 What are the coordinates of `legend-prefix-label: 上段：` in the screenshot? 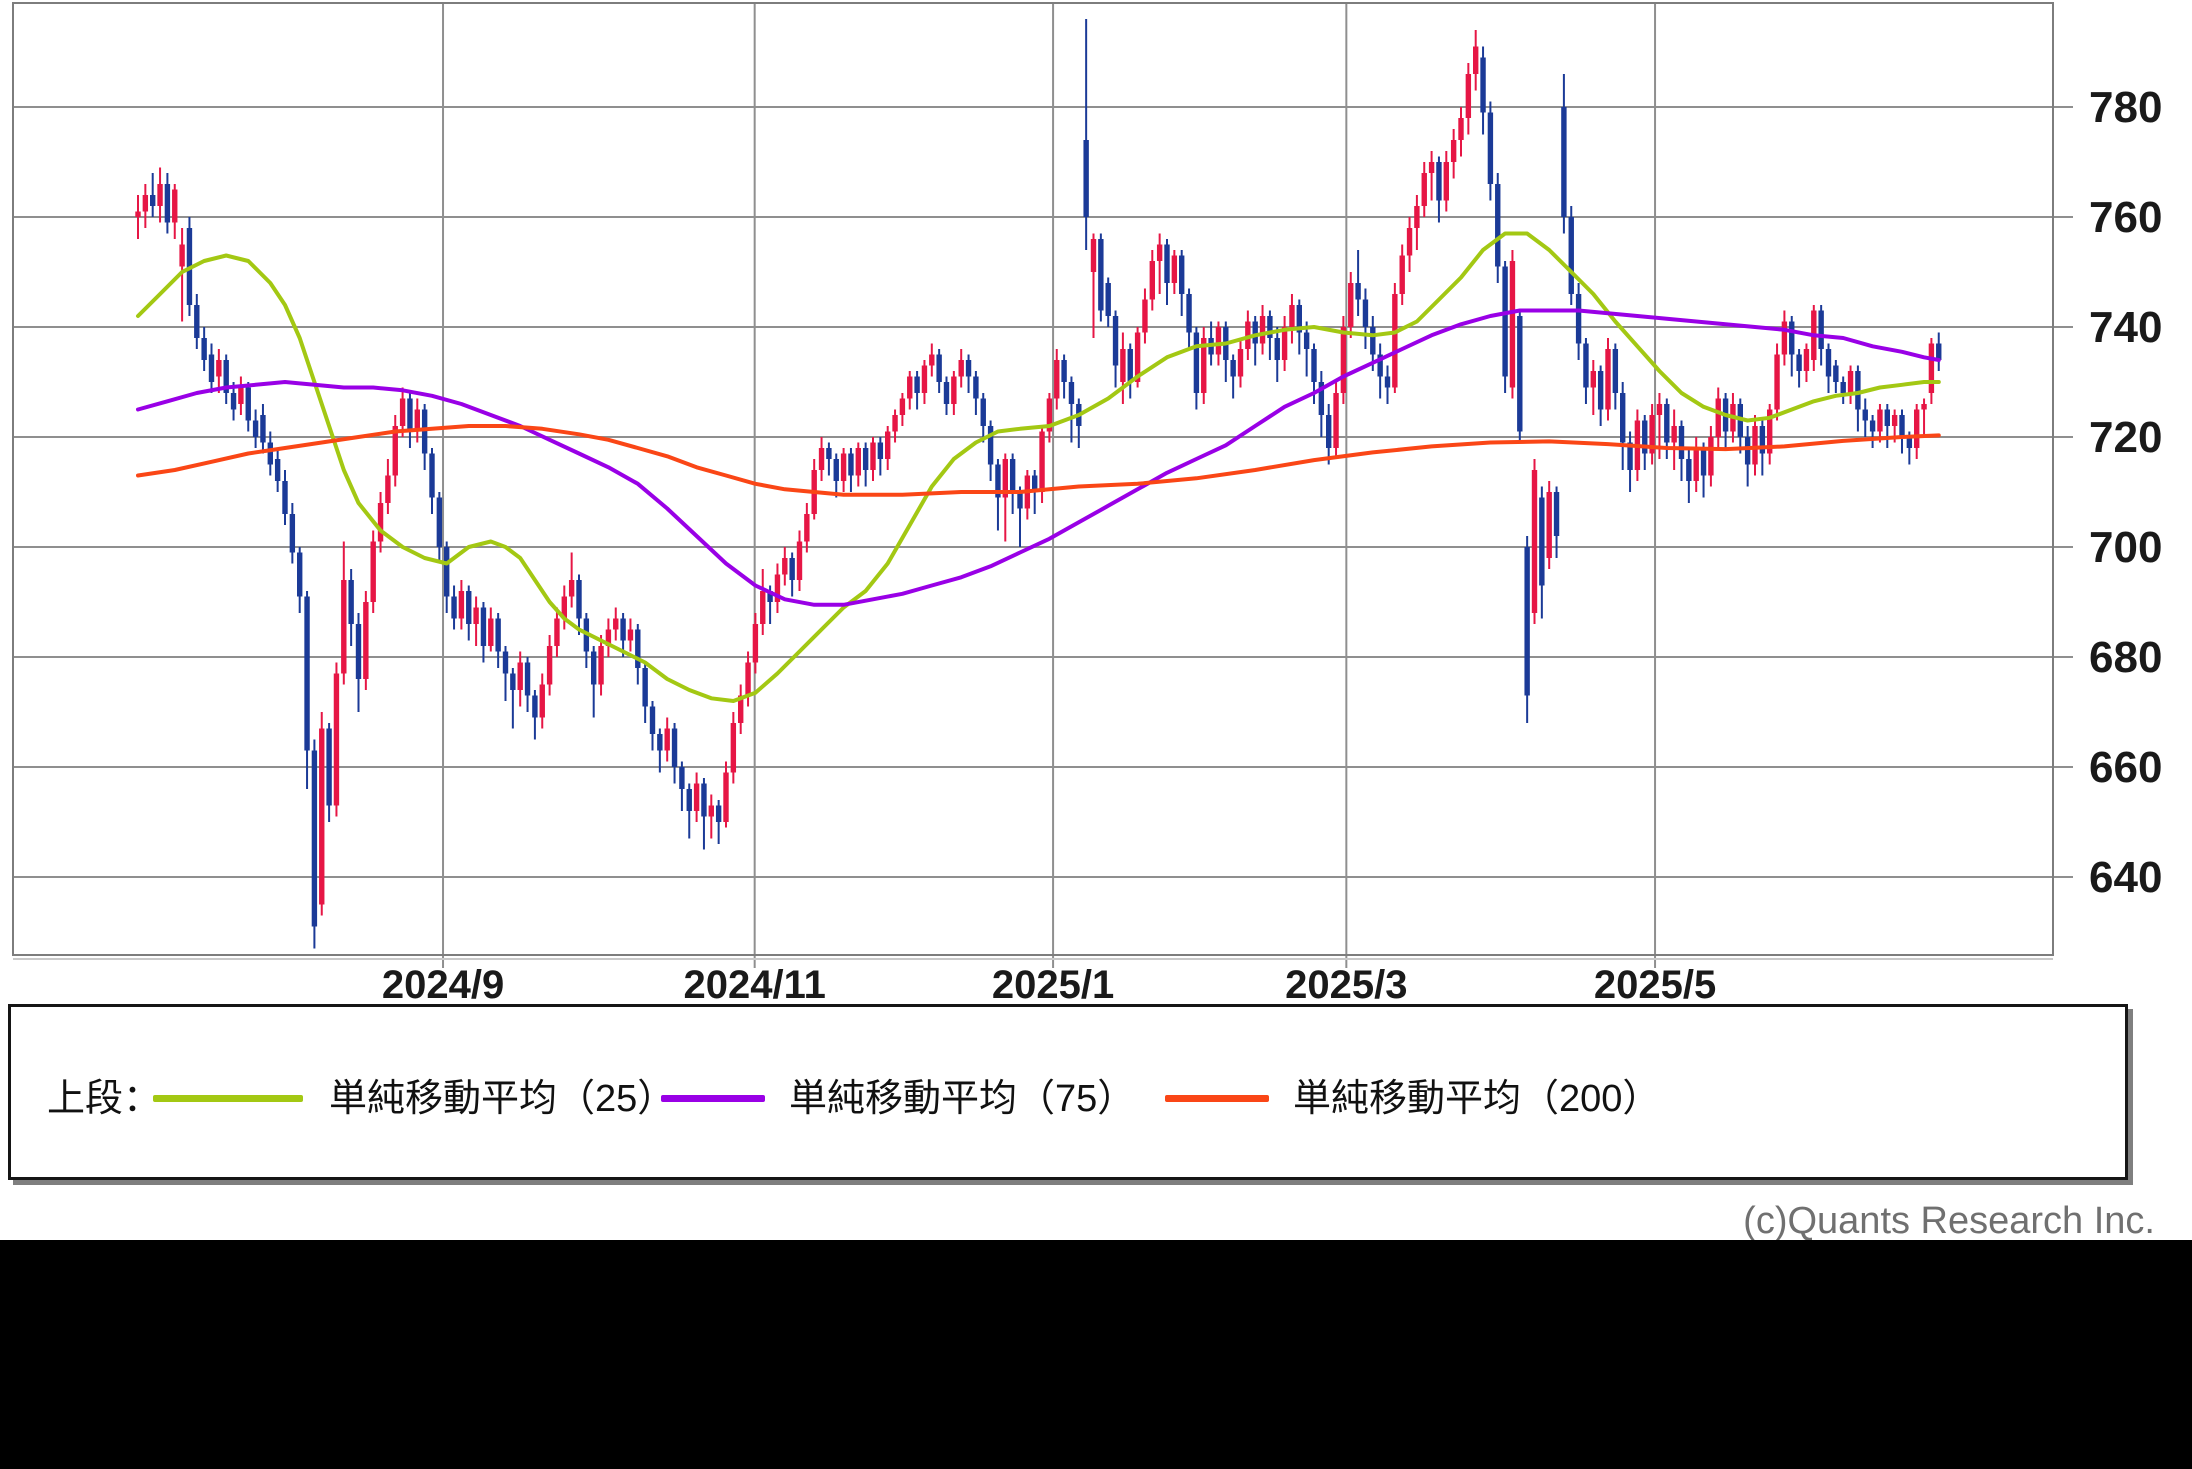 It's located at (104, 1099).